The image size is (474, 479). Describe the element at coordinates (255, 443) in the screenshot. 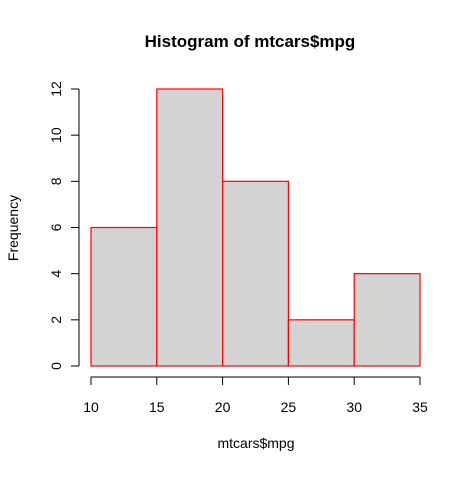

I see `x-axis-label: mtcars$mpg` at that location.